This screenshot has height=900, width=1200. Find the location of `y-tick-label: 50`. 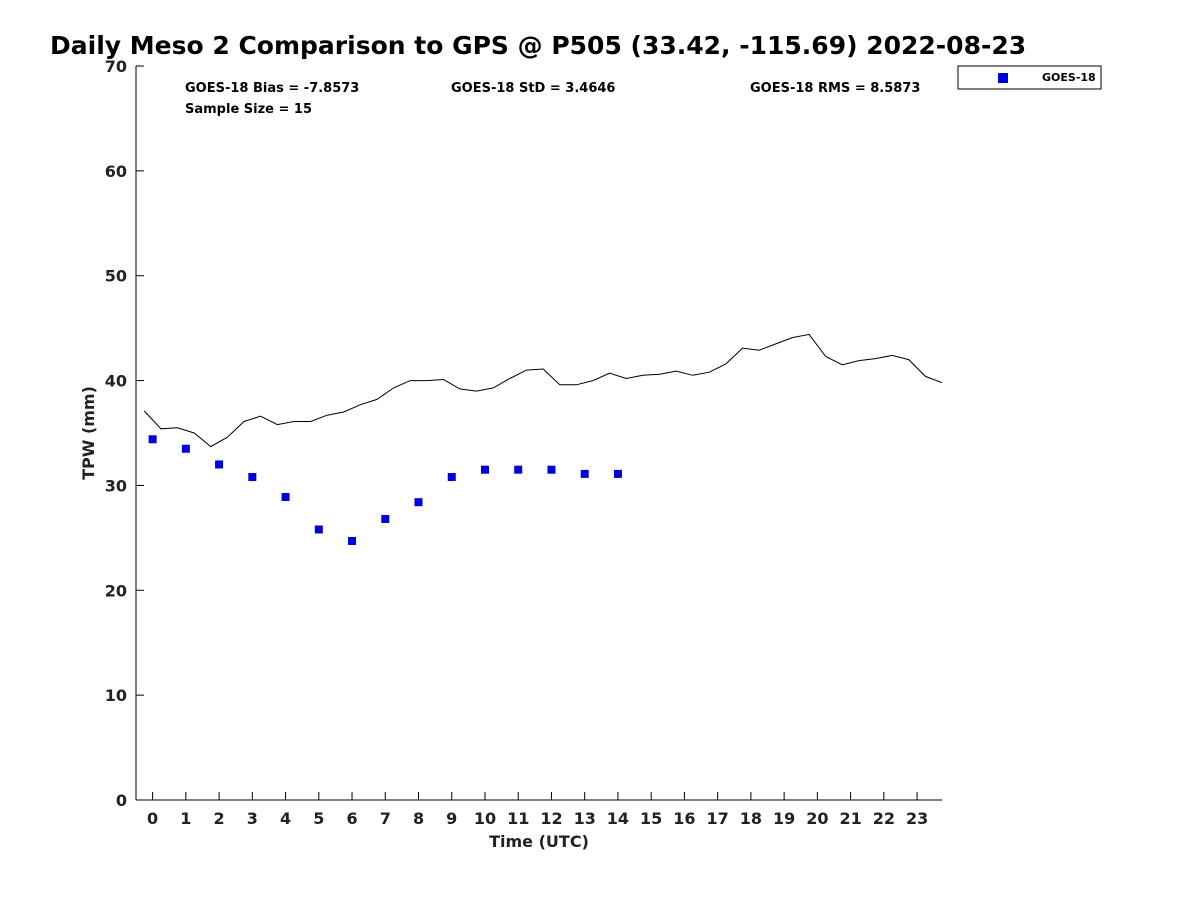

y-tick-label: 50 is located at coordinates (116, 276).